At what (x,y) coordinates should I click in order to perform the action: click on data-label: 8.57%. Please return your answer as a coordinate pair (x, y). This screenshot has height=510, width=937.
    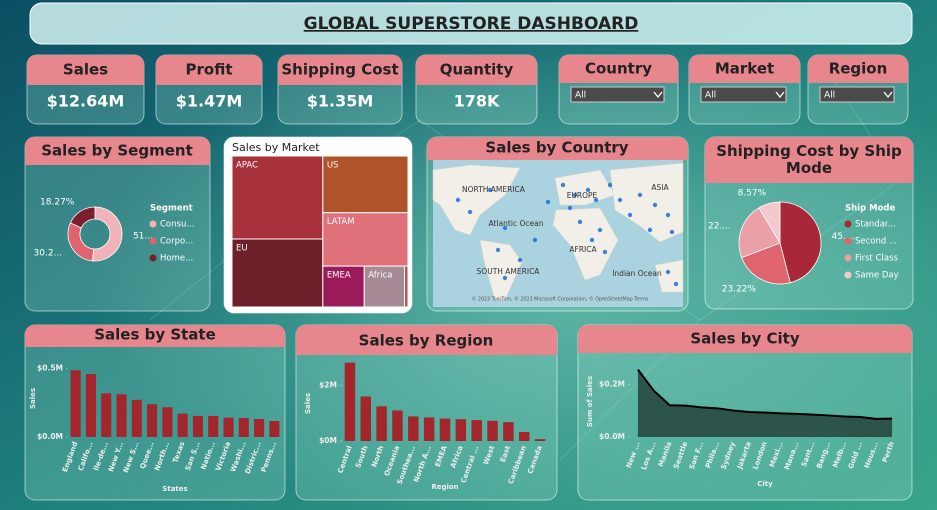
    Looking at the image, I should click on (752, 193).